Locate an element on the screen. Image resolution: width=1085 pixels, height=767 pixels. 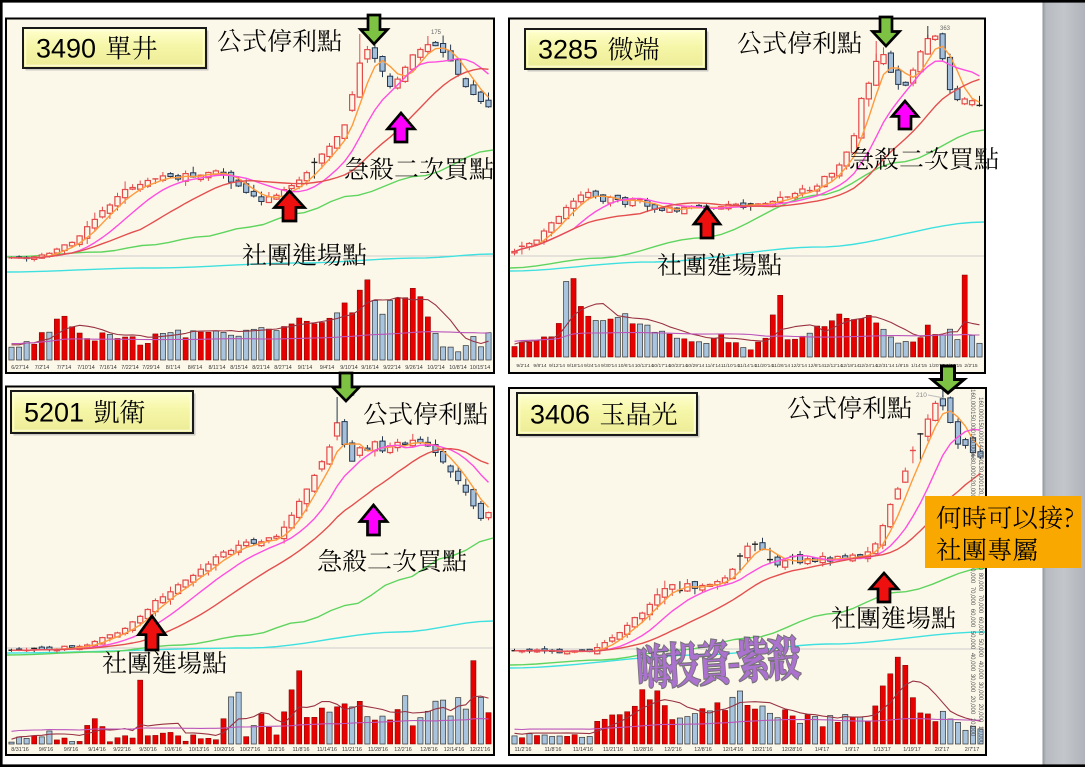
svg-text: 12/8'16 is located at coordinates (429, 750).